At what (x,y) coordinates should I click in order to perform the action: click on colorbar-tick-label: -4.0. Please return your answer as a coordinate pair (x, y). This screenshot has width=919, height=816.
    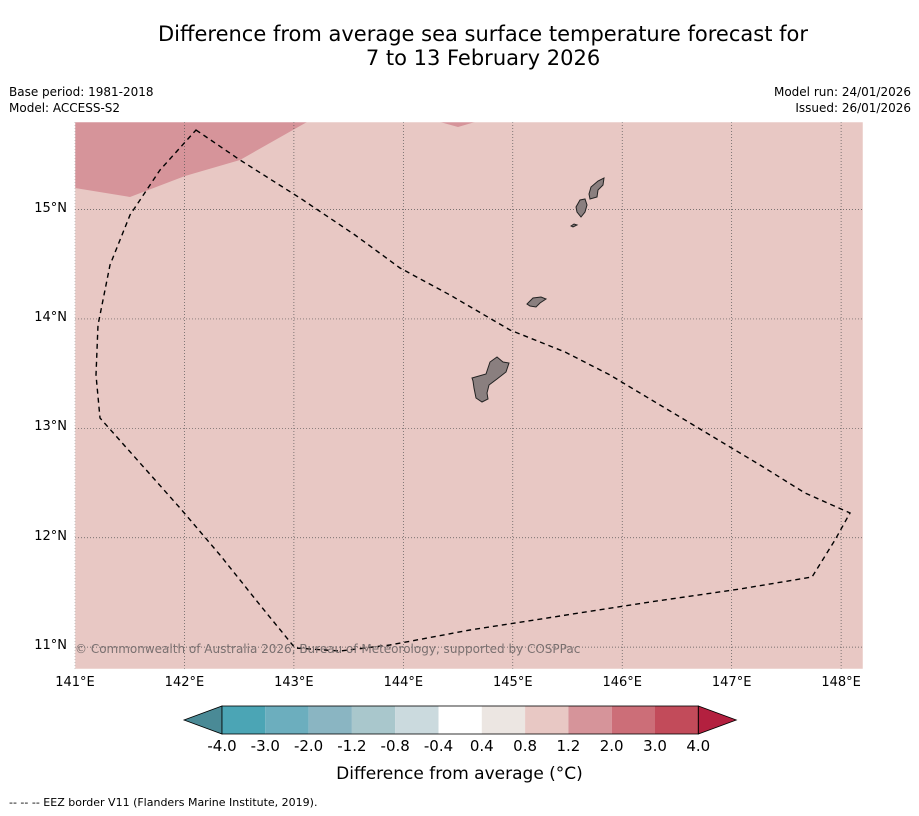
    Looking at the image, I should click on (222, 746).